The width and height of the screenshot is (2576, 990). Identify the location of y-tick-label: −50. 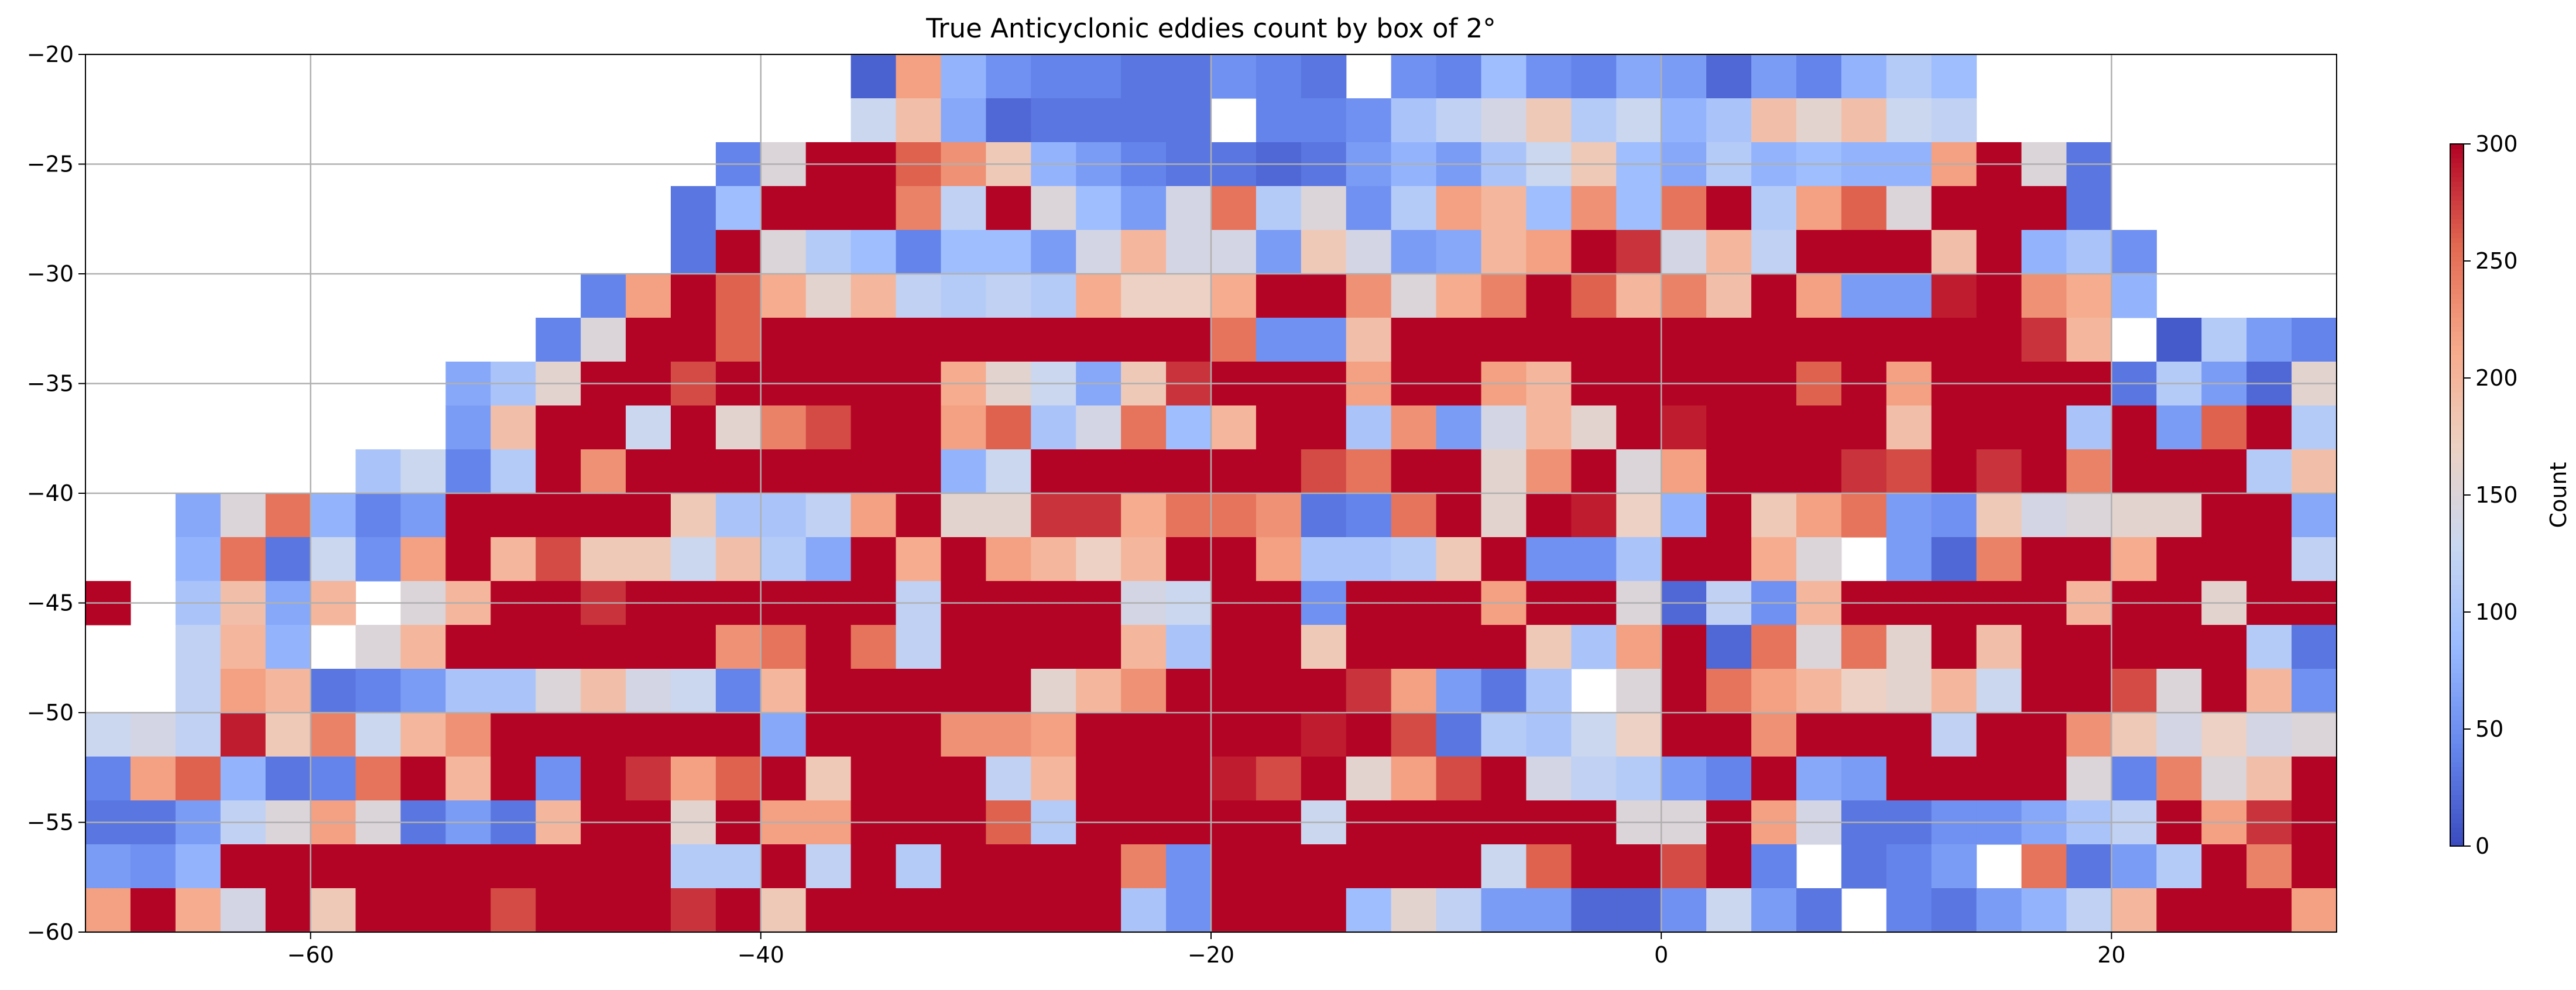
(51, 713).